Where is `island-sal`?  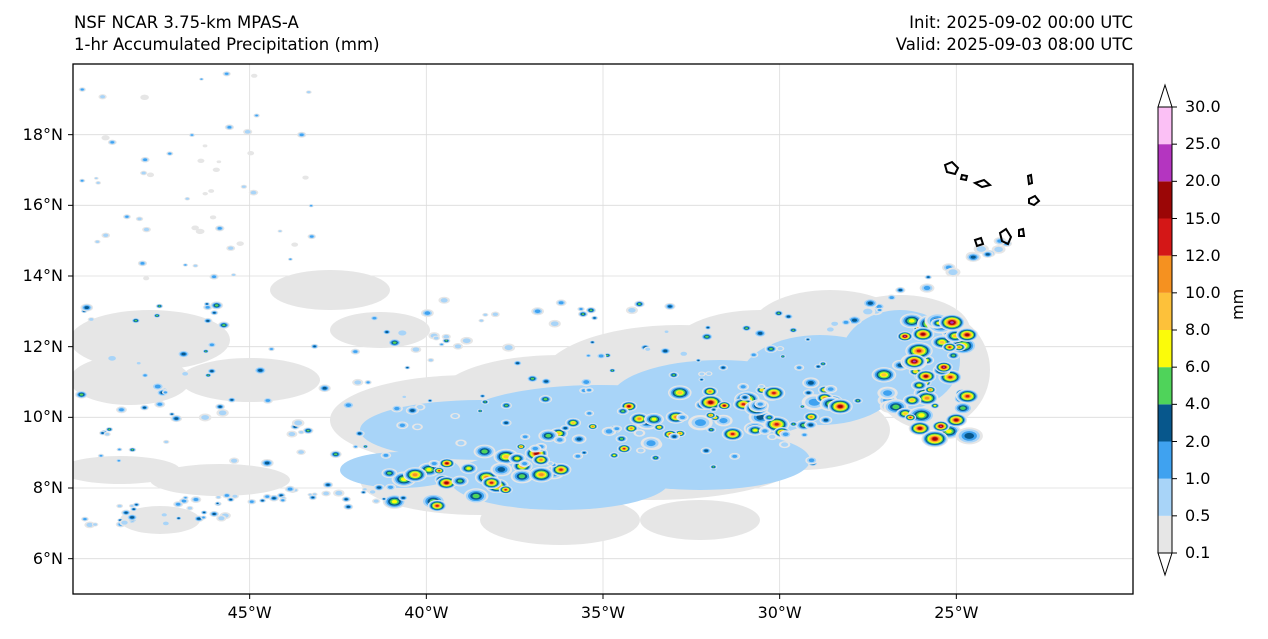 island-sal is located at coordinates (1030, 179).